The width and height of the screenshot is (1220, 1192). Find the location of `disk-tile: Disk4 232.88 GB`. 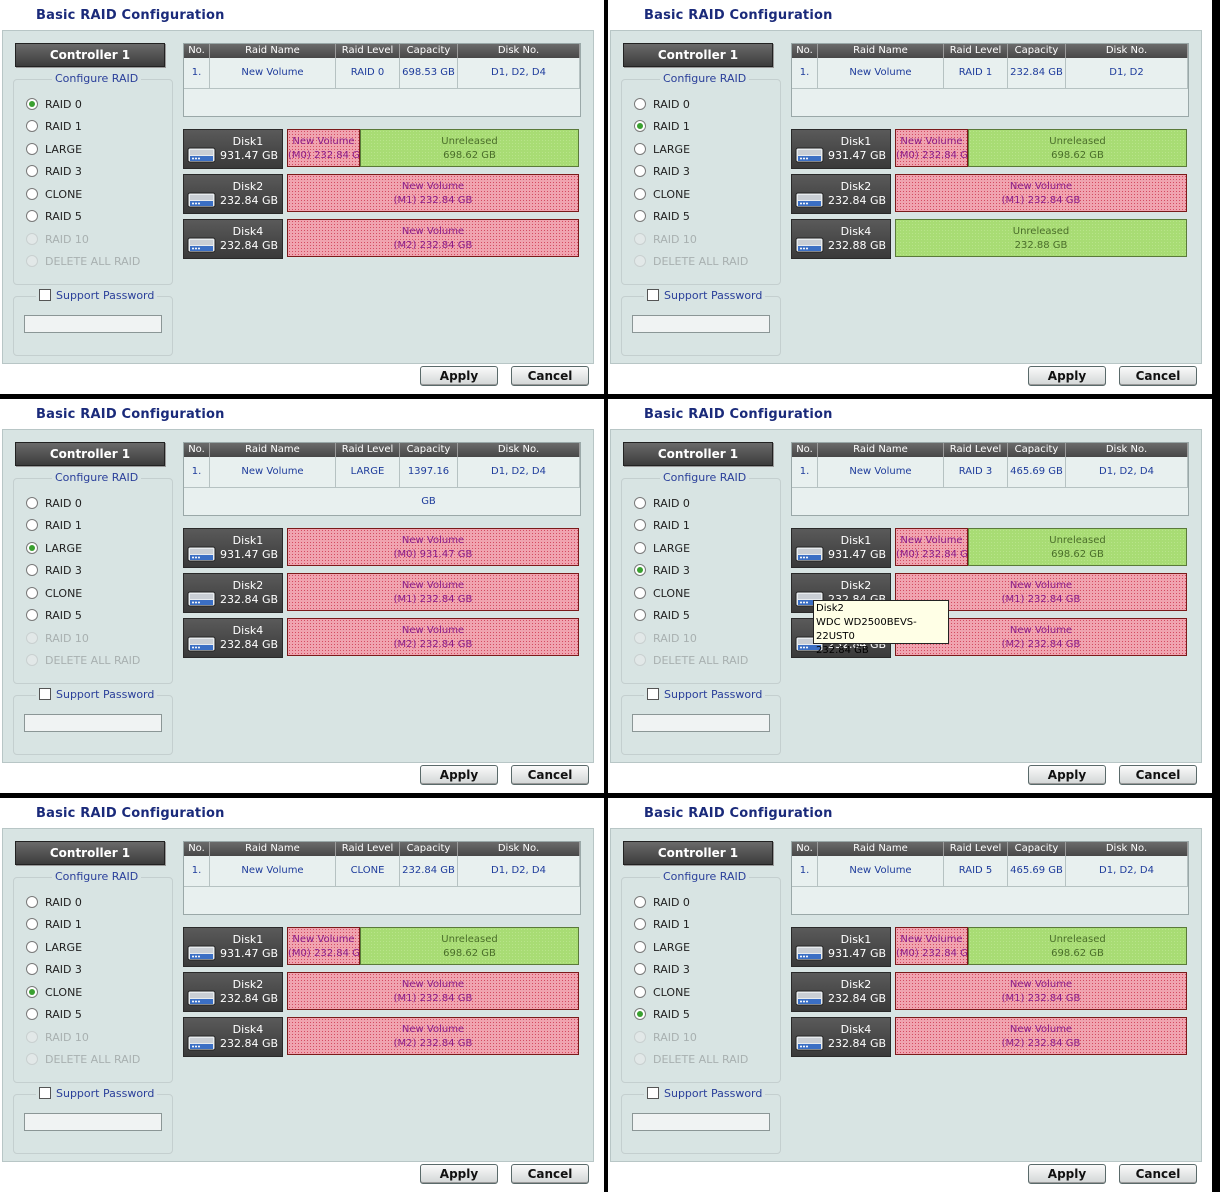

disk-tile: Disk4 232.88 GB is located at coordinates (841, 239).